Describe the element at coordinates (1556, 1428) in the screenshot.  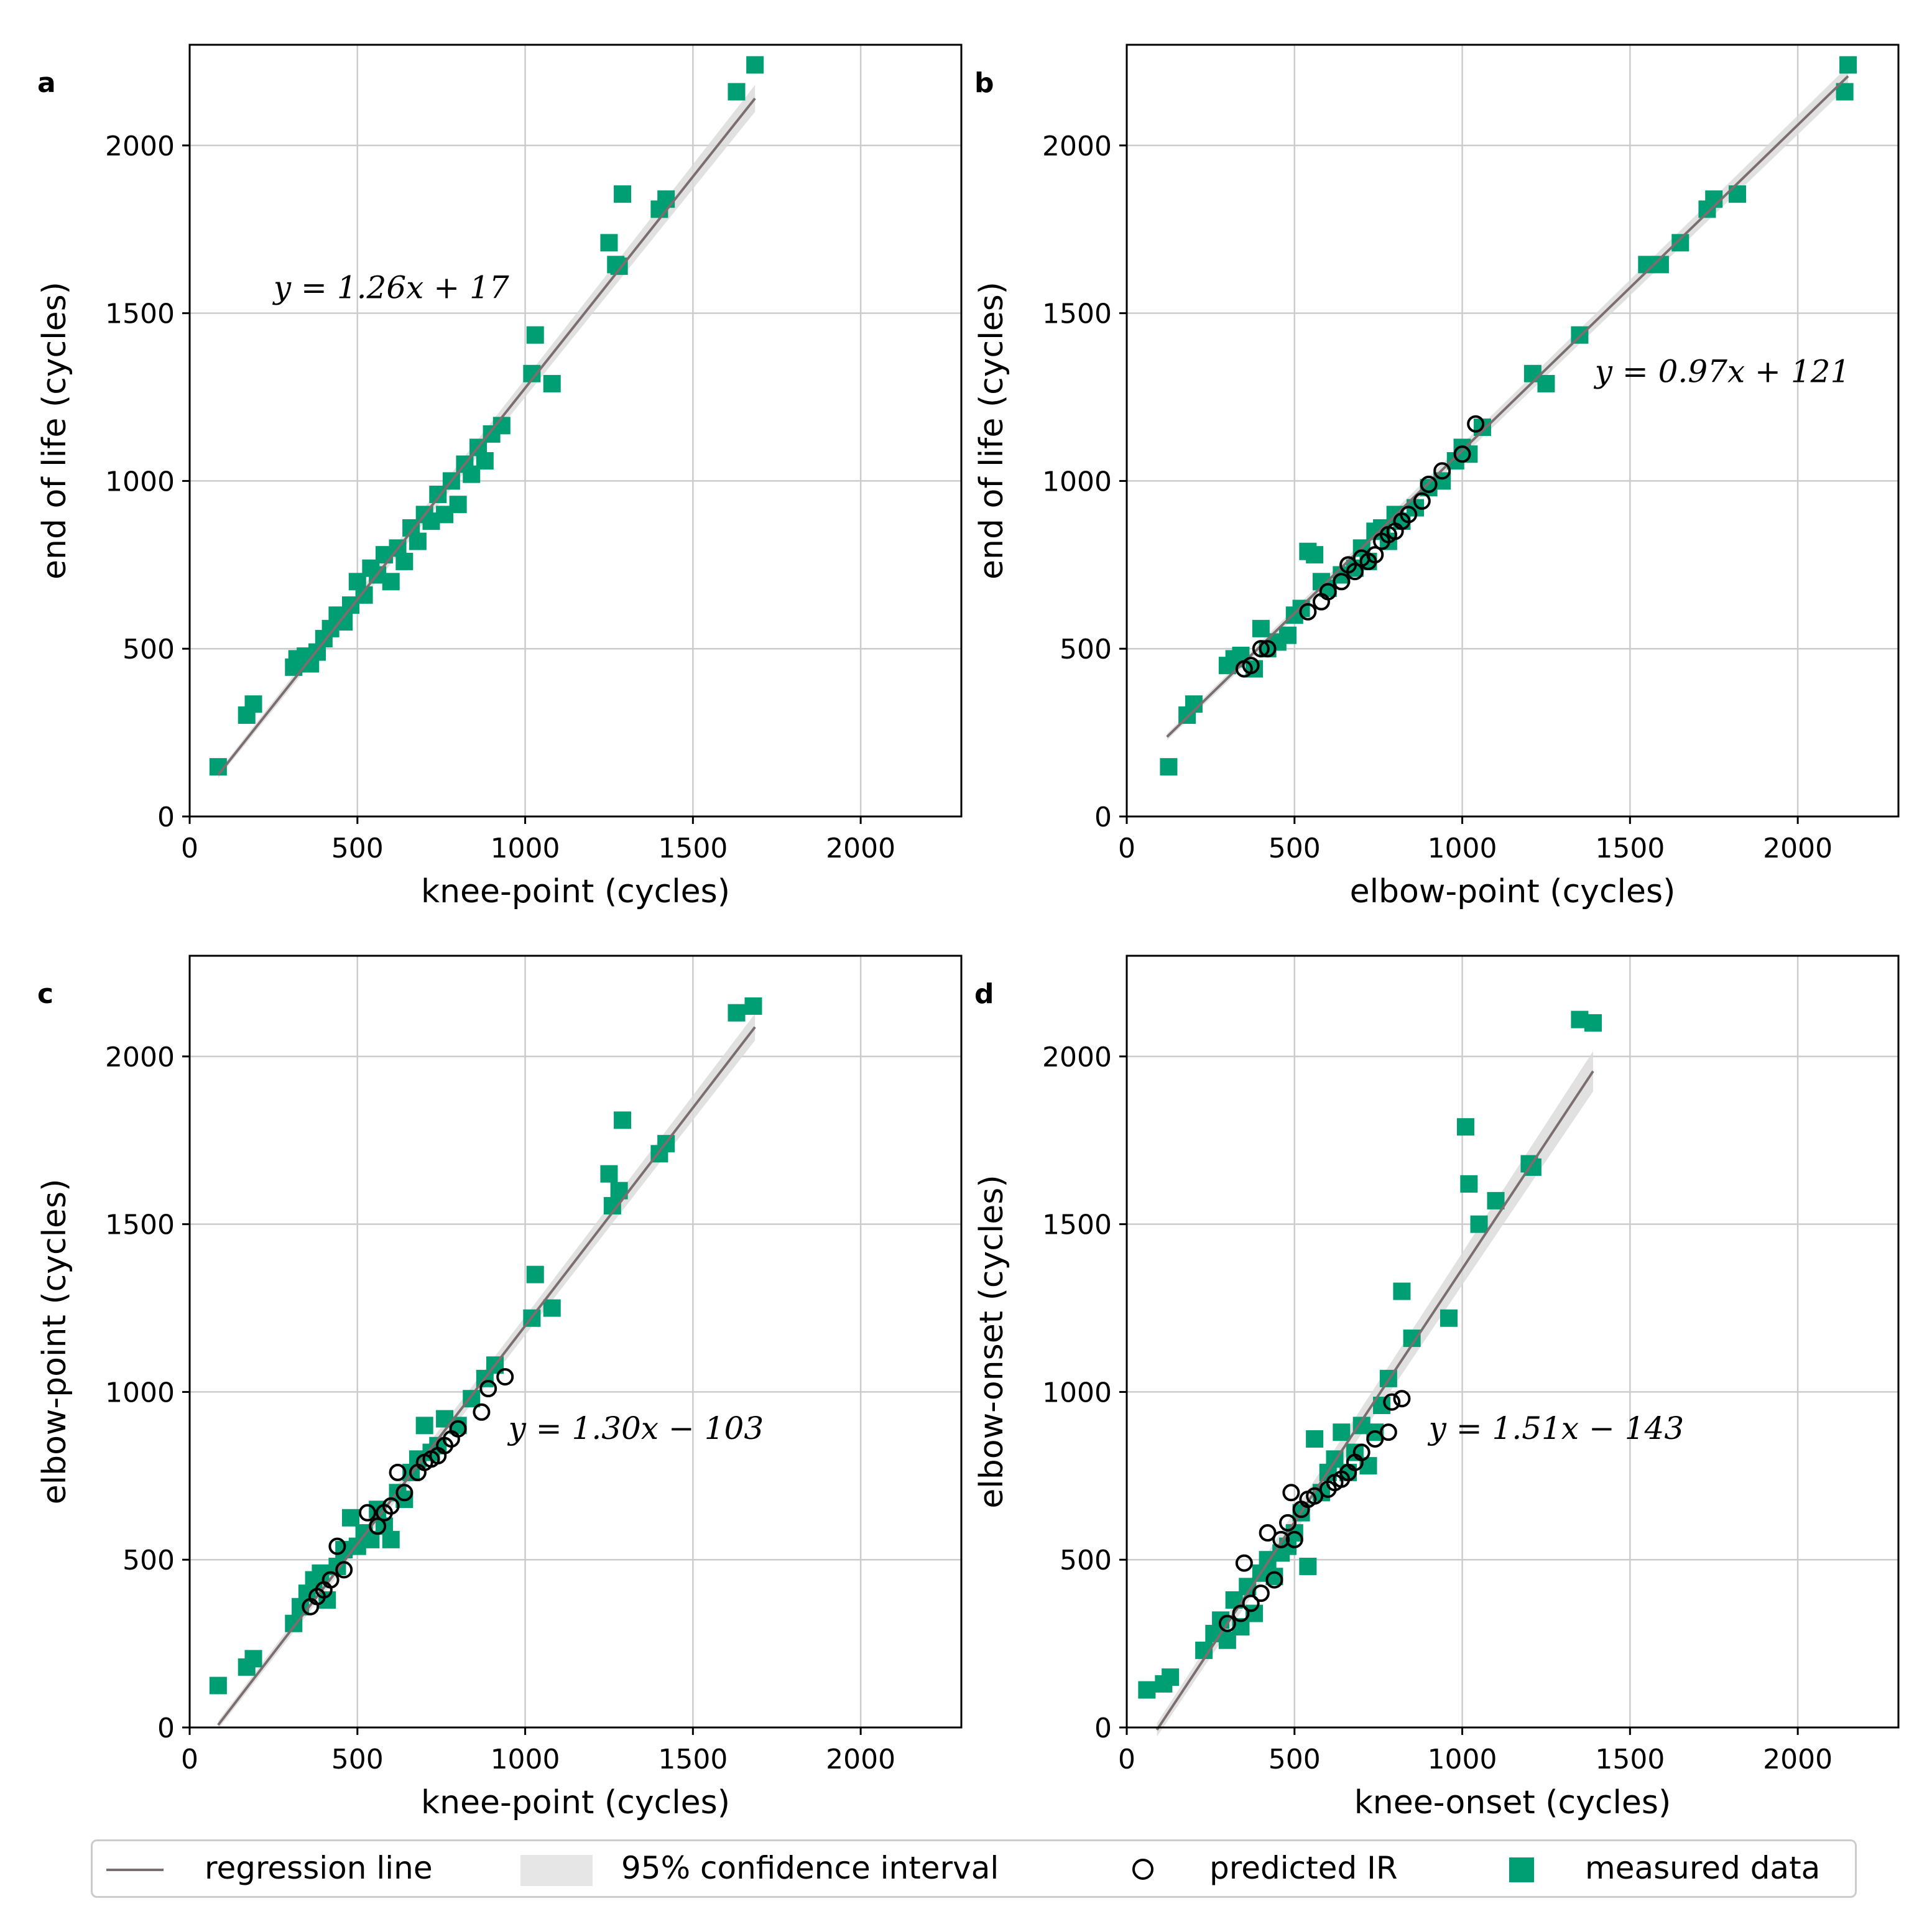
I see `regression-equation: y = 1.51x − 143` at that location.